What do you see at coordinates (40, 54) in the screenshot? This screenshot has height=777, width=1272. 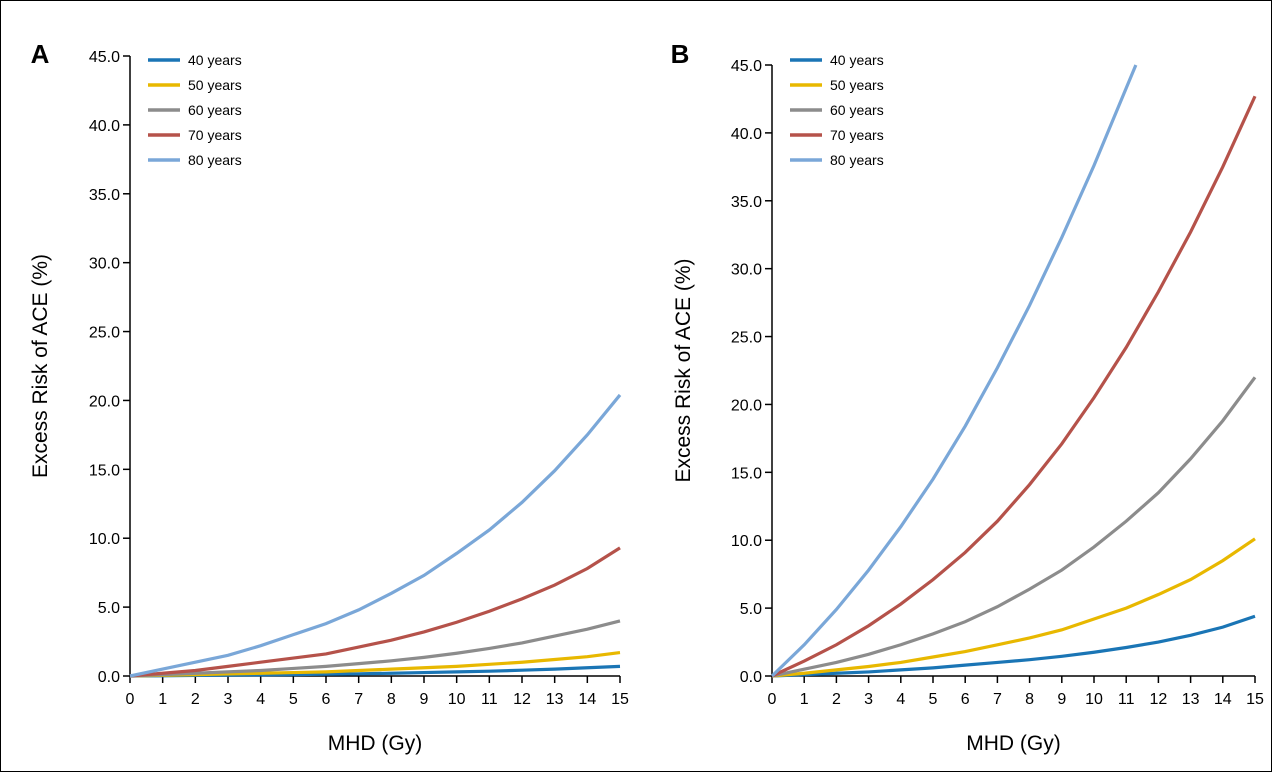 I see `panel-label: A` at bounding box center [40, 54].